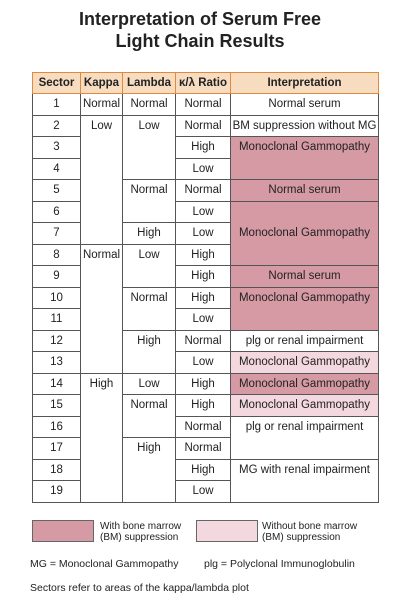 Image resolution: width=400 pixels, height=610 pixels. What do you see at coordinates (56, 362) in the screenshot?
I see `table-cell: 13` at bounding box center [56, 362].